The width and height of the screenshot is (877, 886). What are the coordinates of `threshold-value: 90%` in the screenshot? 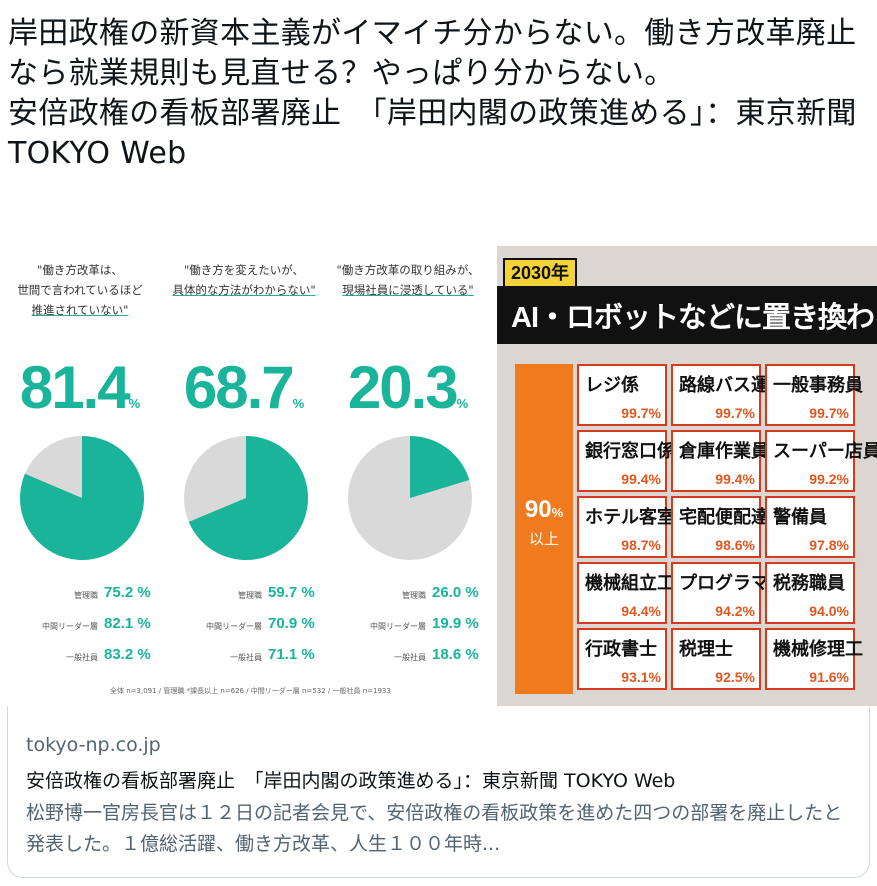 It's located at (544, 509).